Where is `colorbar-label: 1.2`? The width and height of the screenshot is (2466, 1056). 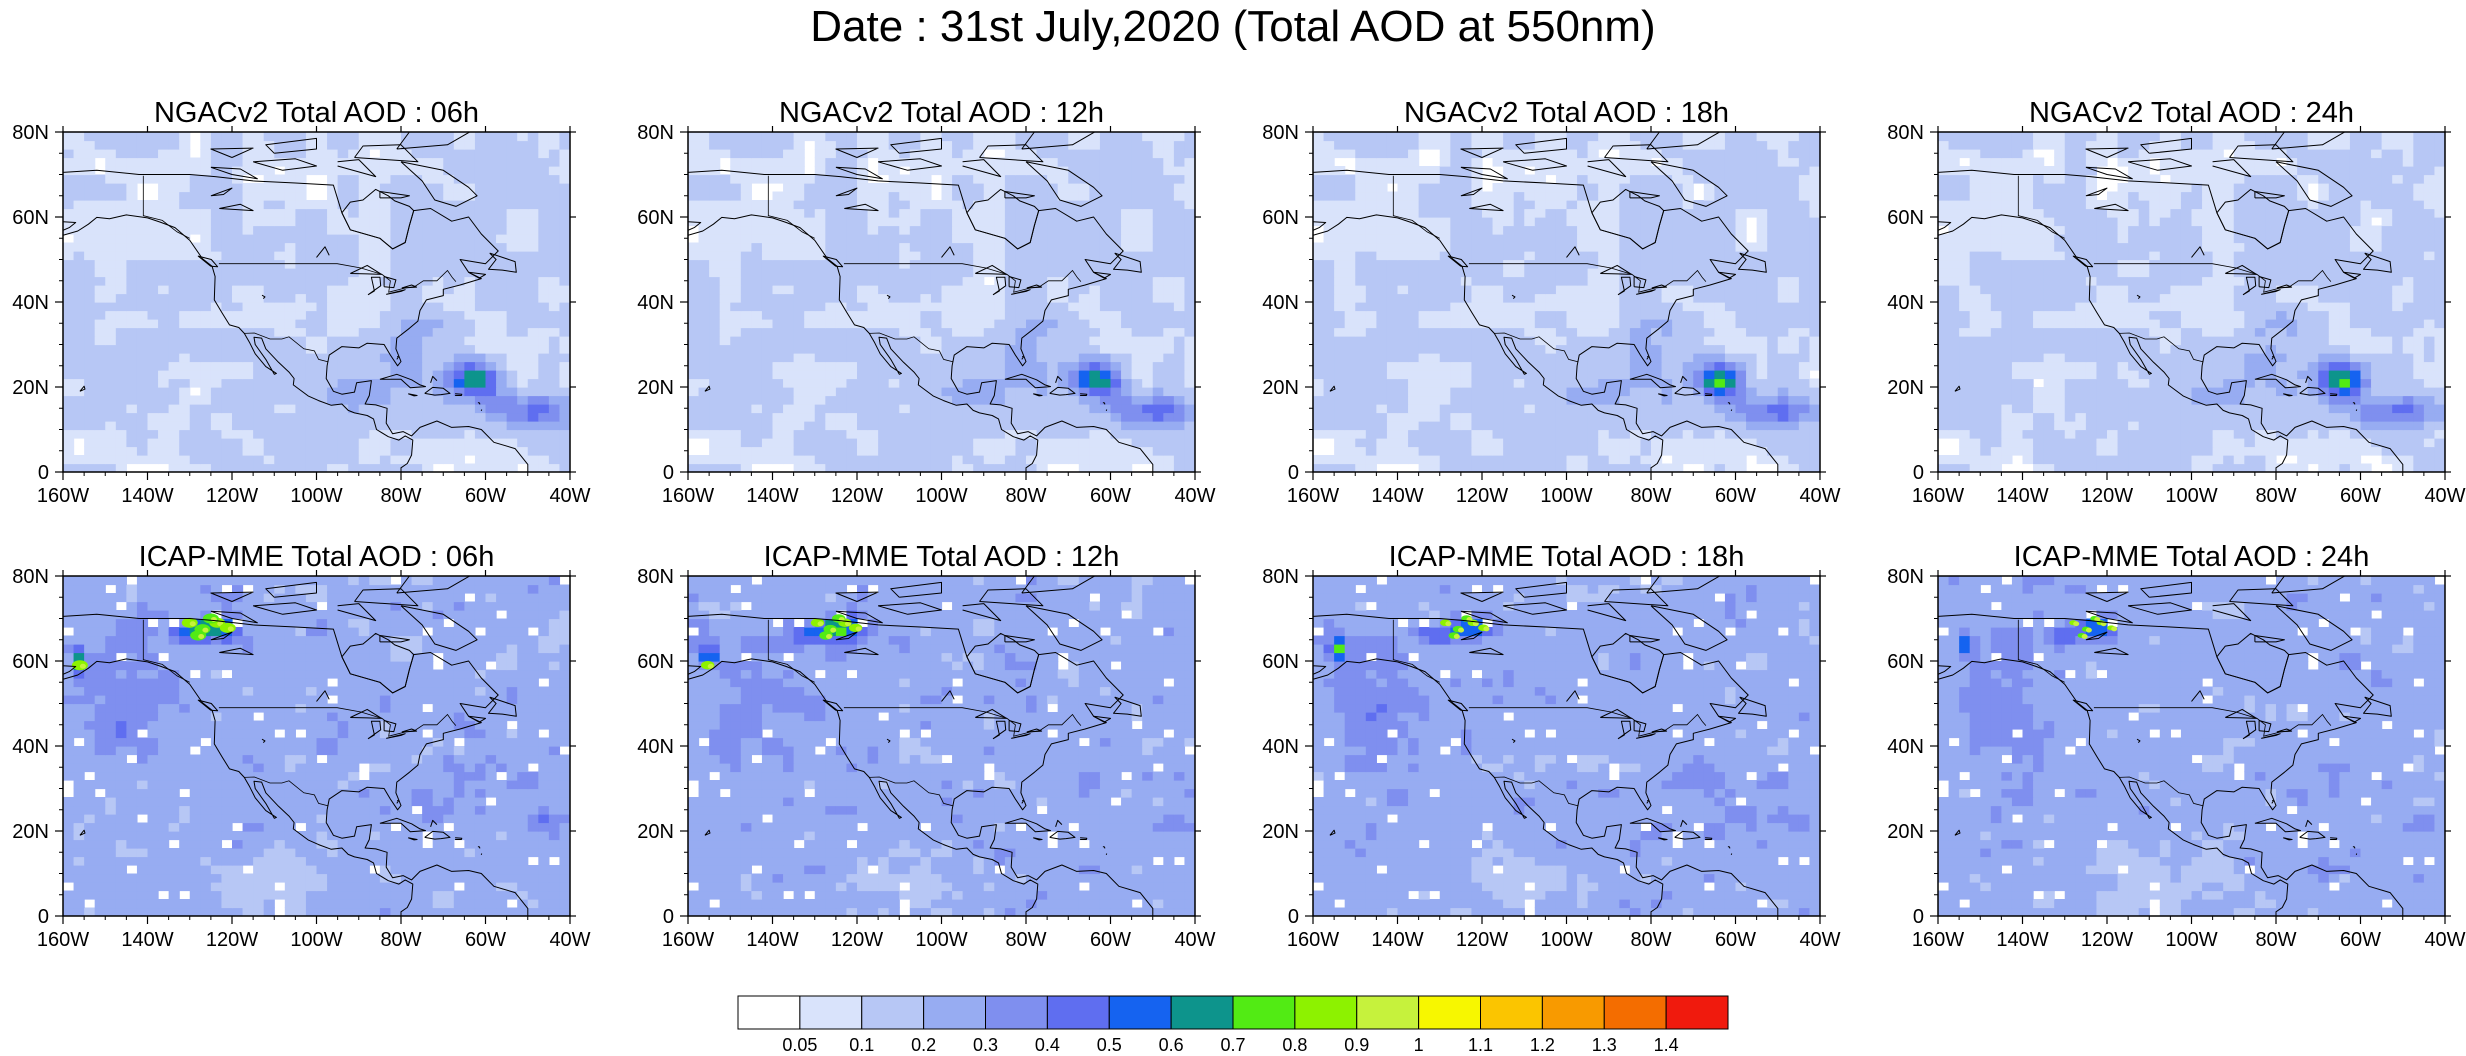
colorbar-label: 1.2 is located at coordinates (1542, 1045).